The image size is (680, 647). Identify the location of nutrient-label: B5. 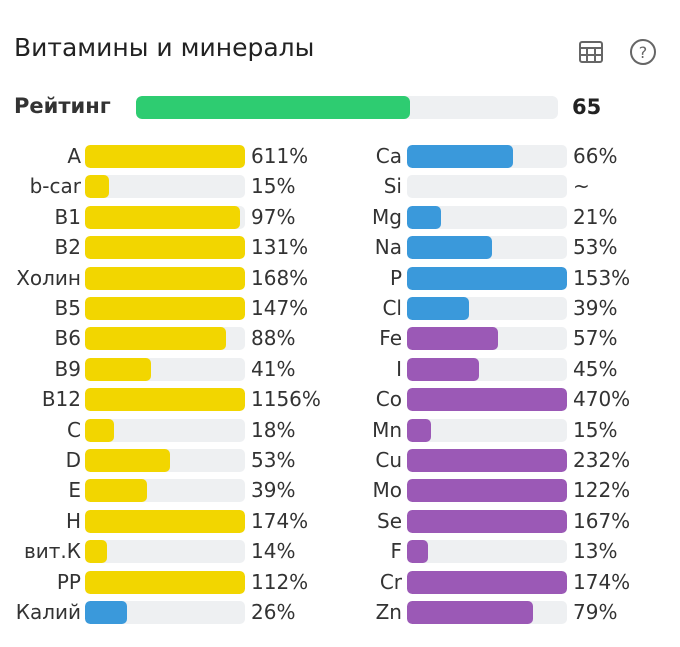
(67, 308).